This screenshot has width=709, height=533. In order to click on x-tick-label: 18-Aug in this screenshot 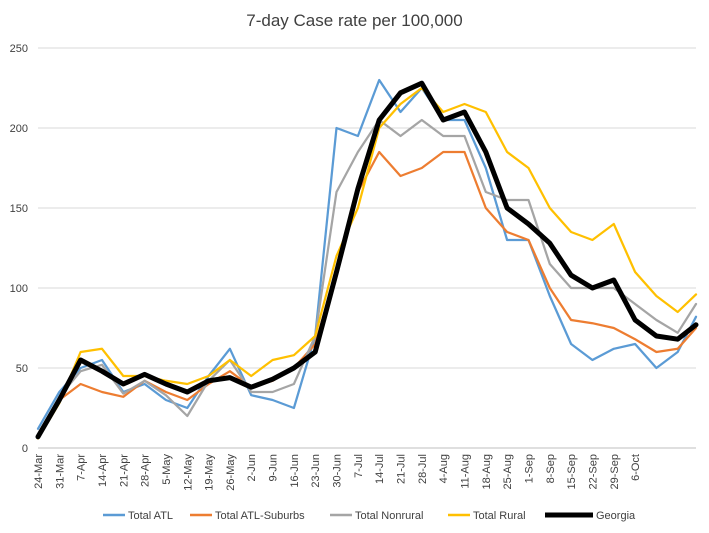, I will do `click(487, 471)`.